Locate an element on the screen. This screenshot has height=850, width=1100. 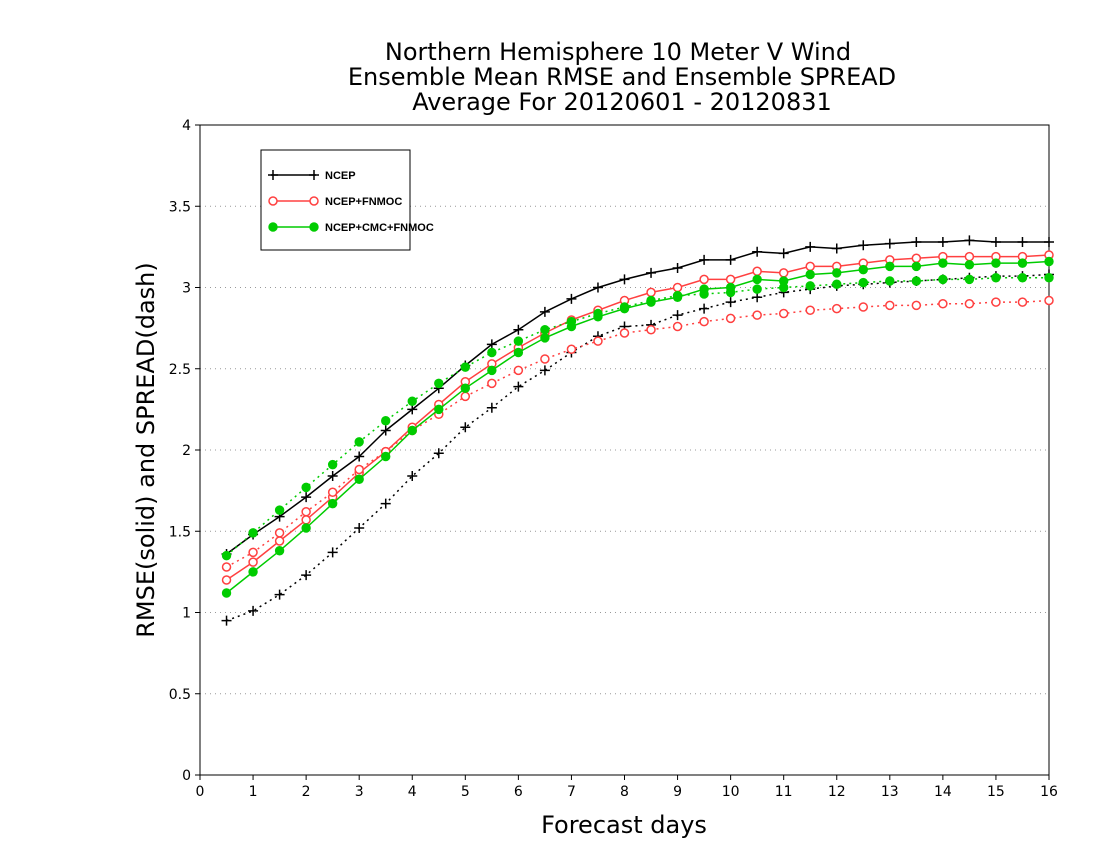
y-tick-label: 4 is located at coordinates (186, 126).